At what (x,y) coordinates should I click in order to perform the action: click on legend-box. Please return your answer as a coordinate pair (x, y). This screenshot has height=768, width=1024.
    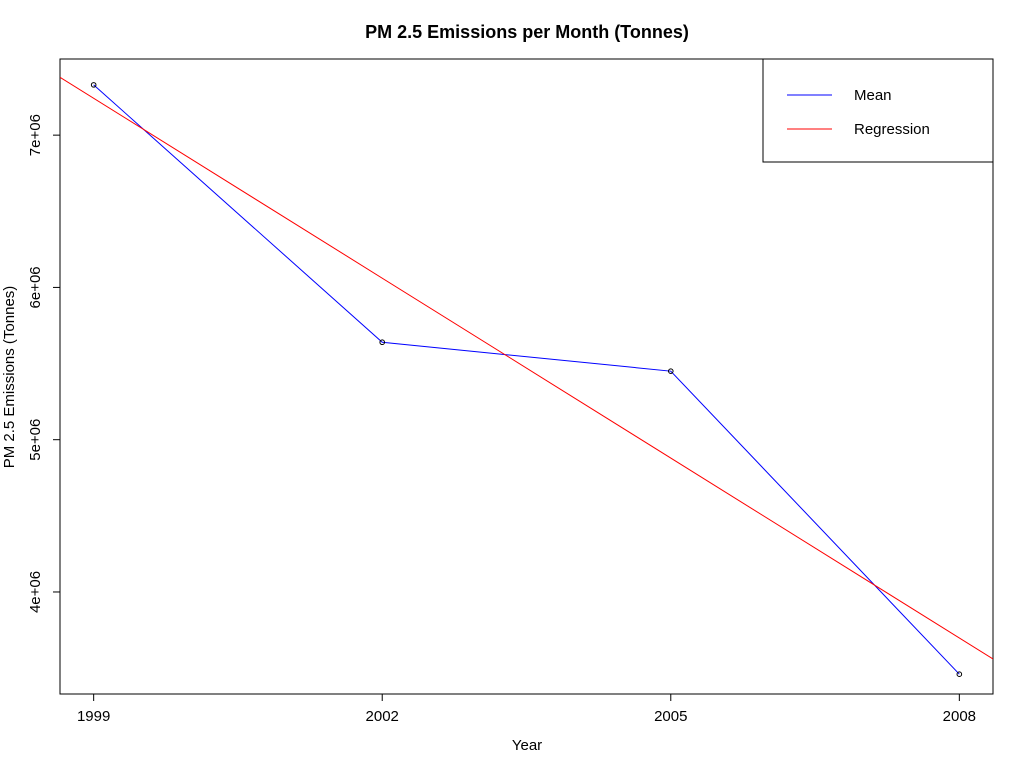
    Looking at the image, I should click on (878, 110).